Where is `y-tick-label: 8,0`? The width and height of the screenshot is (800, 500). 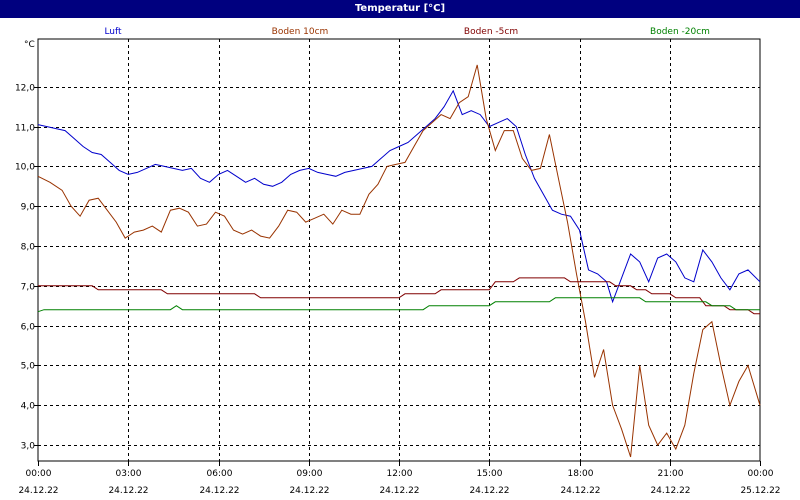 y-tick-label: 8,0 is located at coordinates (28, 248).